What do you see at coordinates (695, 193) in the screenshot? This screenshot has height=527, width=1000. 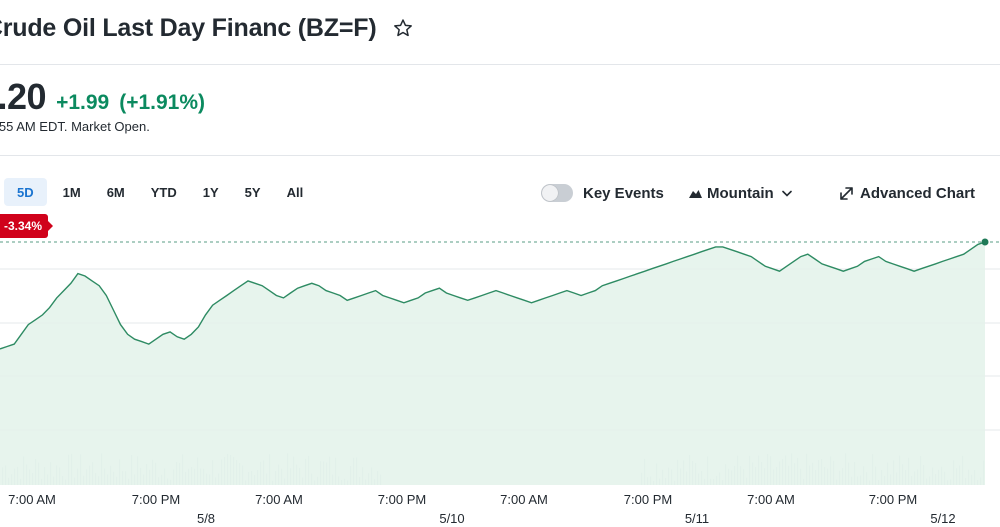 I see `mountain-icon` at bounding box center [695, 193].